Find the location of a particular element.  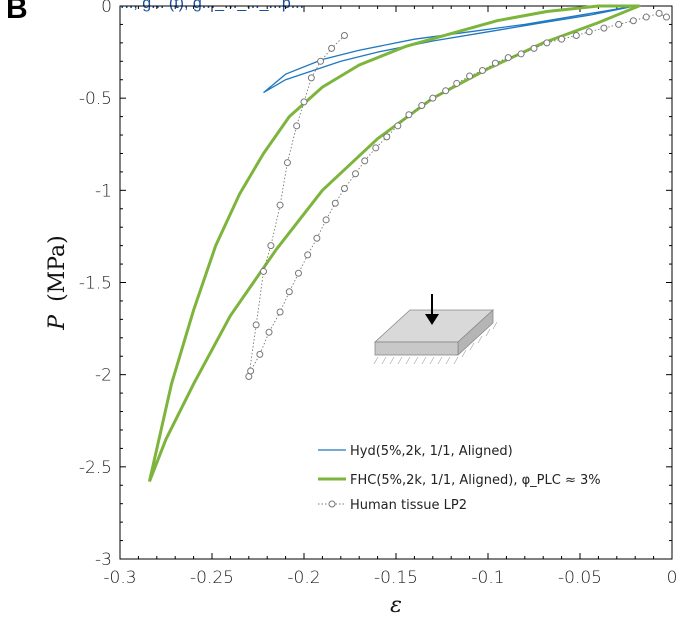

y-tick-label: -3 is located at coordinates (103, 560).